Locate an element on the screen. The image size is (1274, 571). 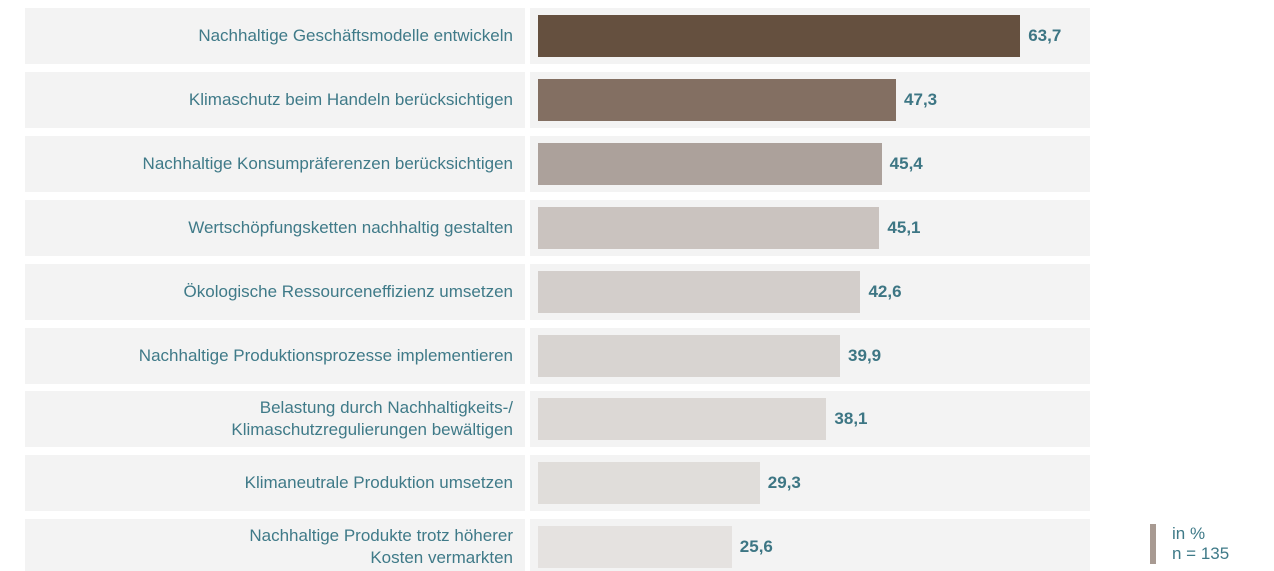
category-label: Klimaneutrale Produktion umsetzen is located at coordinates (378, 483).